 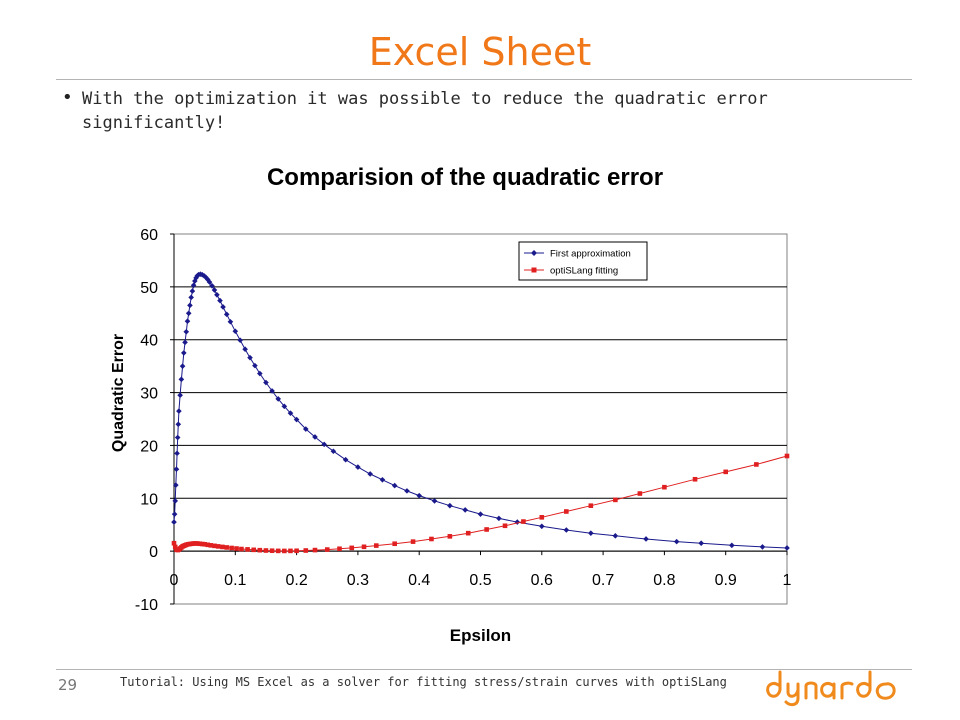 I want to click on y-tick-label: 40, so click(x=149, y=341).